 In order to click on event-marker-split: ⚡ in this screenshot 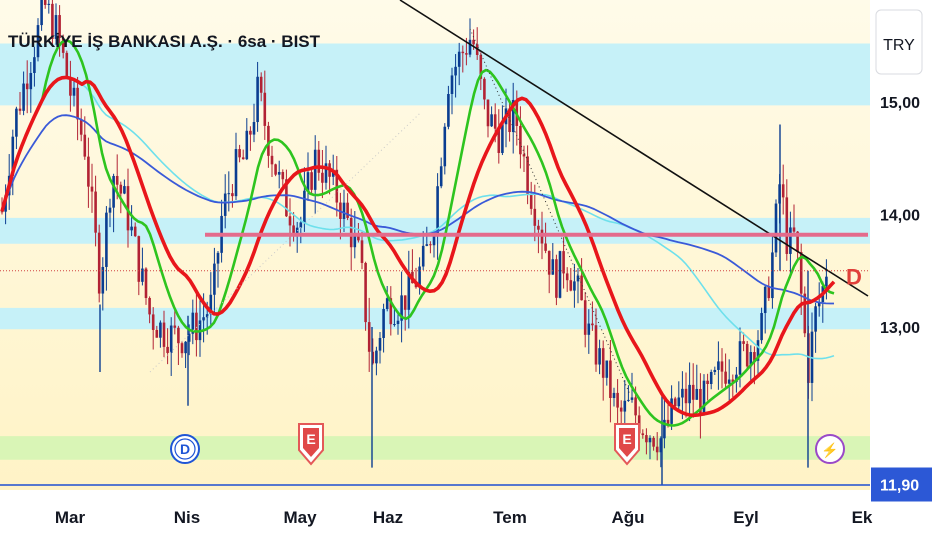, I will do `click(830, 449)`.